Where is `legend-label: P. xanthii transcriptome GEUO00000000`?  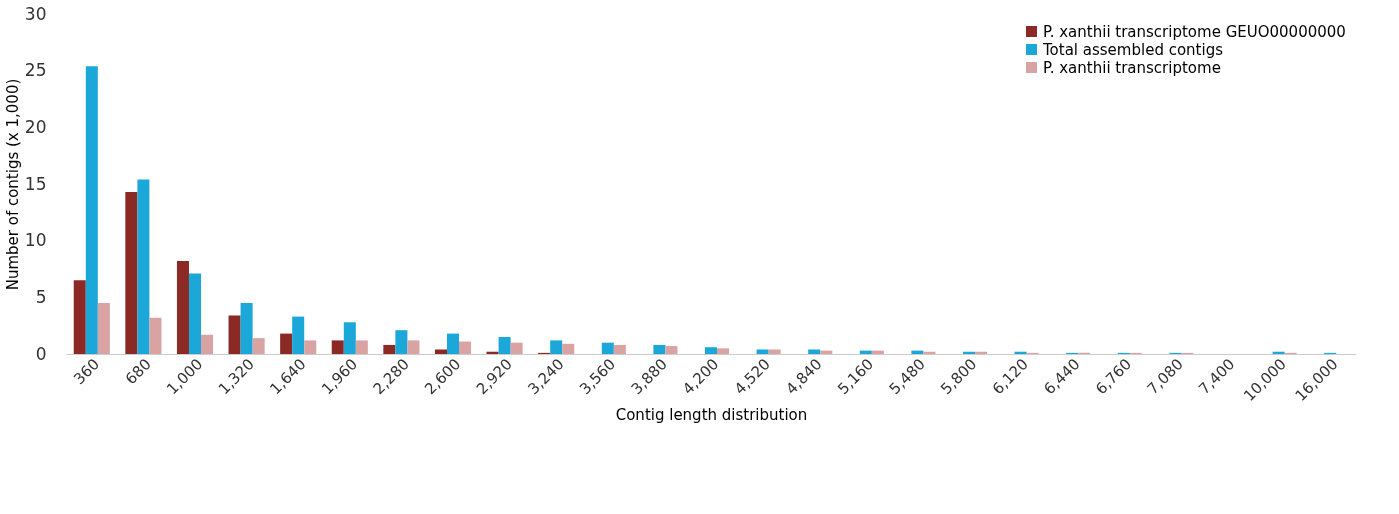 legend-label: P. xanthii transcriptome GEUO00000000 is located at coordinates (1194, 31).